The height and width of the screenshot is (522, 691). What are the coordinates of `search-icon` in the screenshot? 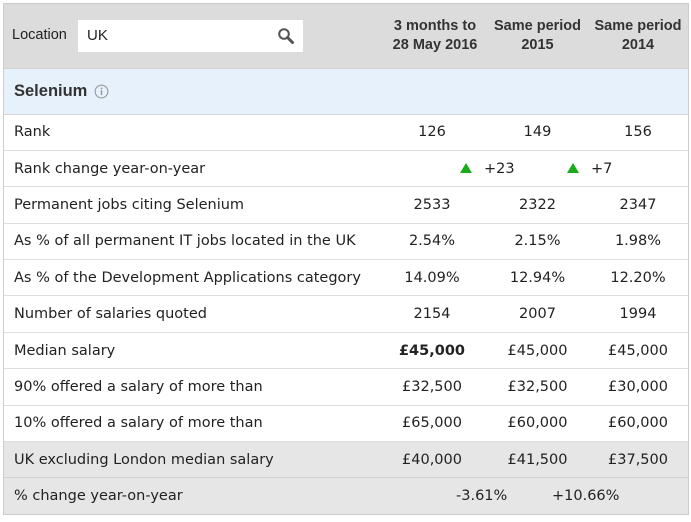 It's located at (286, 36).